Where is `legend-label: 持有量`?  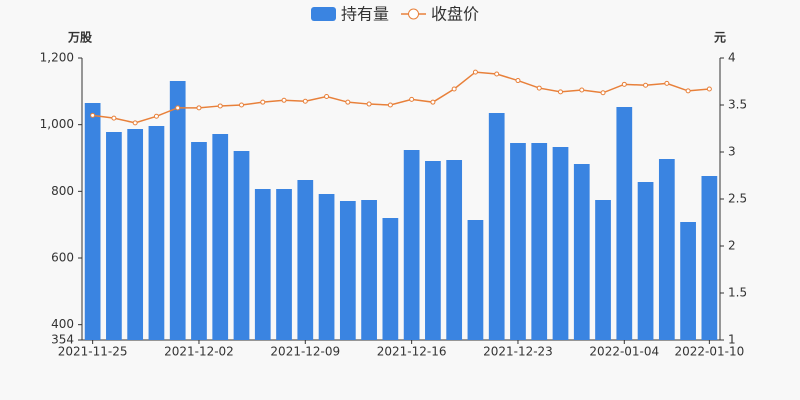 legend-label: 持有量 is located at coordinates (365, 14).